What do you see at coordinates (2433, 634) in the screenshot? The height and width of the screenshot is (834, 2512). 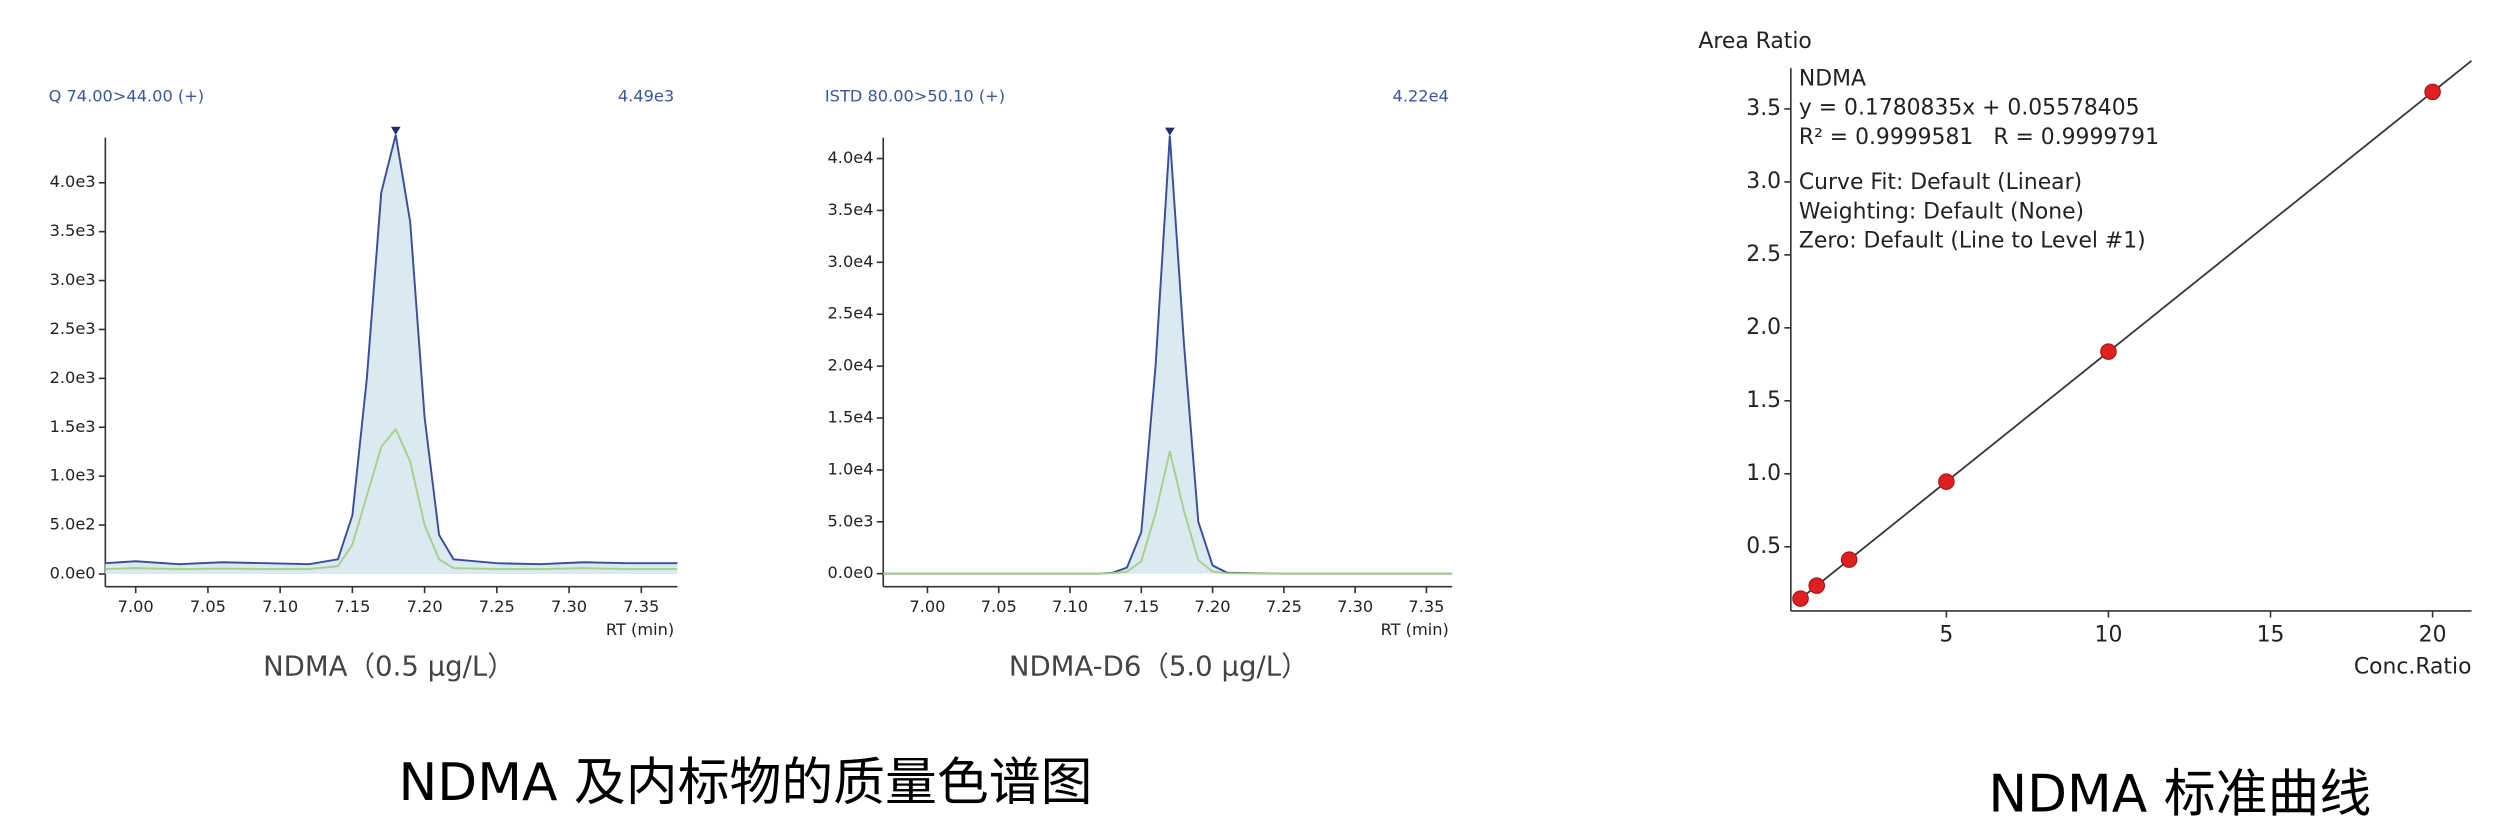 I see `x-tick-label: 20` at bounding box center [2433, 634].